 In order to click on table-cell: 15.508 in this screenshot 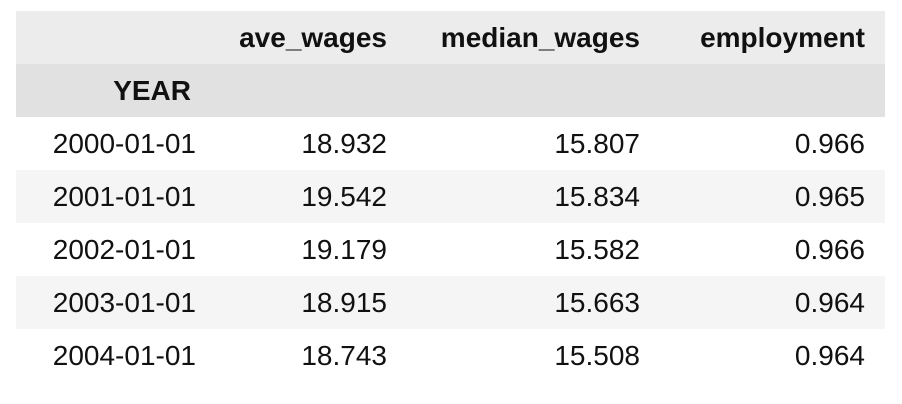, I will do `click(597, 355)`.